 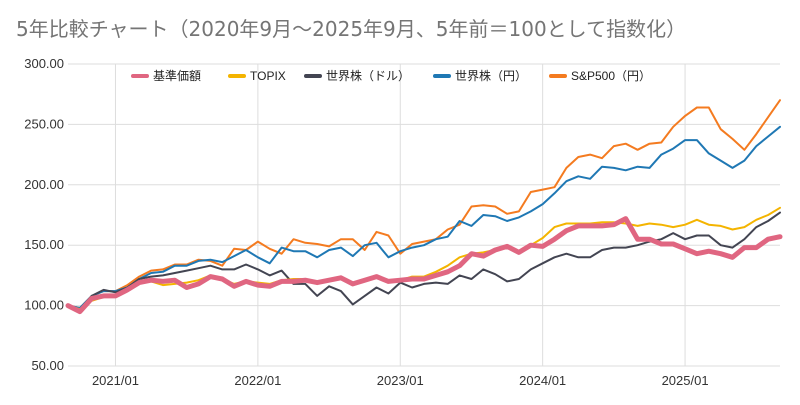 I want to click on x-tick-label: 2021/01, so click(x=115, y=380).